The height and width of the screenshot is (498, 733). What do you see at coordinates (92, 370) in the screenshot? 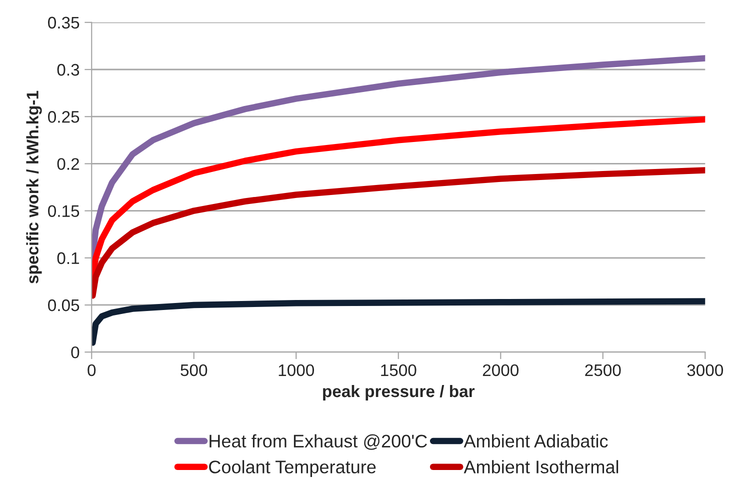
I see `x-tick-label: 0` at bounding box center [92, 370].